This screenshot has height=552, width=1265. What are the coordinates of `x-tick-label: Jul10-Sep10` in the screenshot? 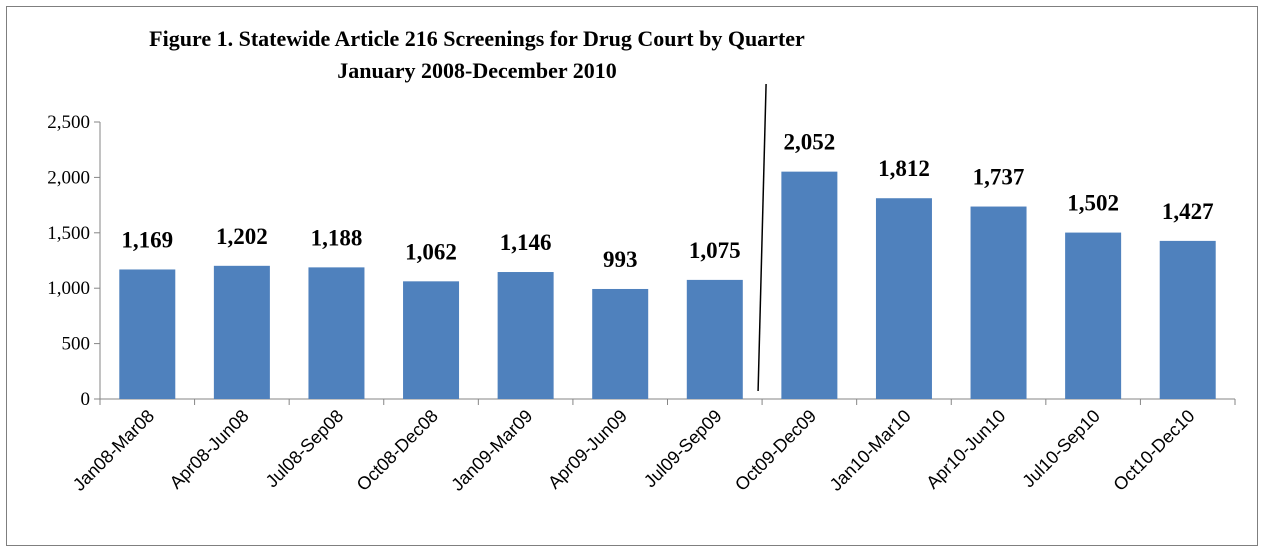 It's located at (1061, 449).